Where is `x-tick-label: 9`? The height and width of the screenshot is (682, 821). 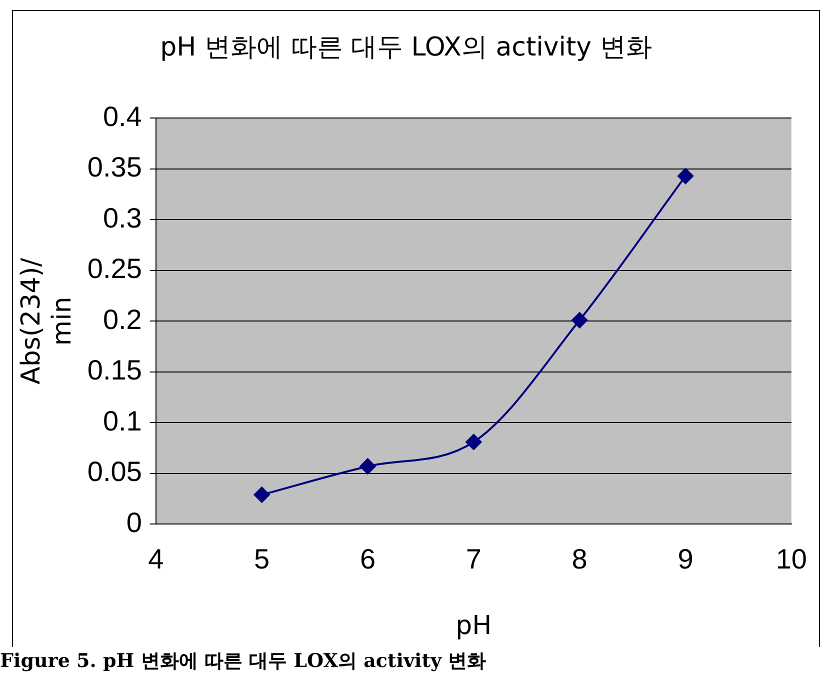
x-tick-label: 9 is located at coordinates (686, 559).